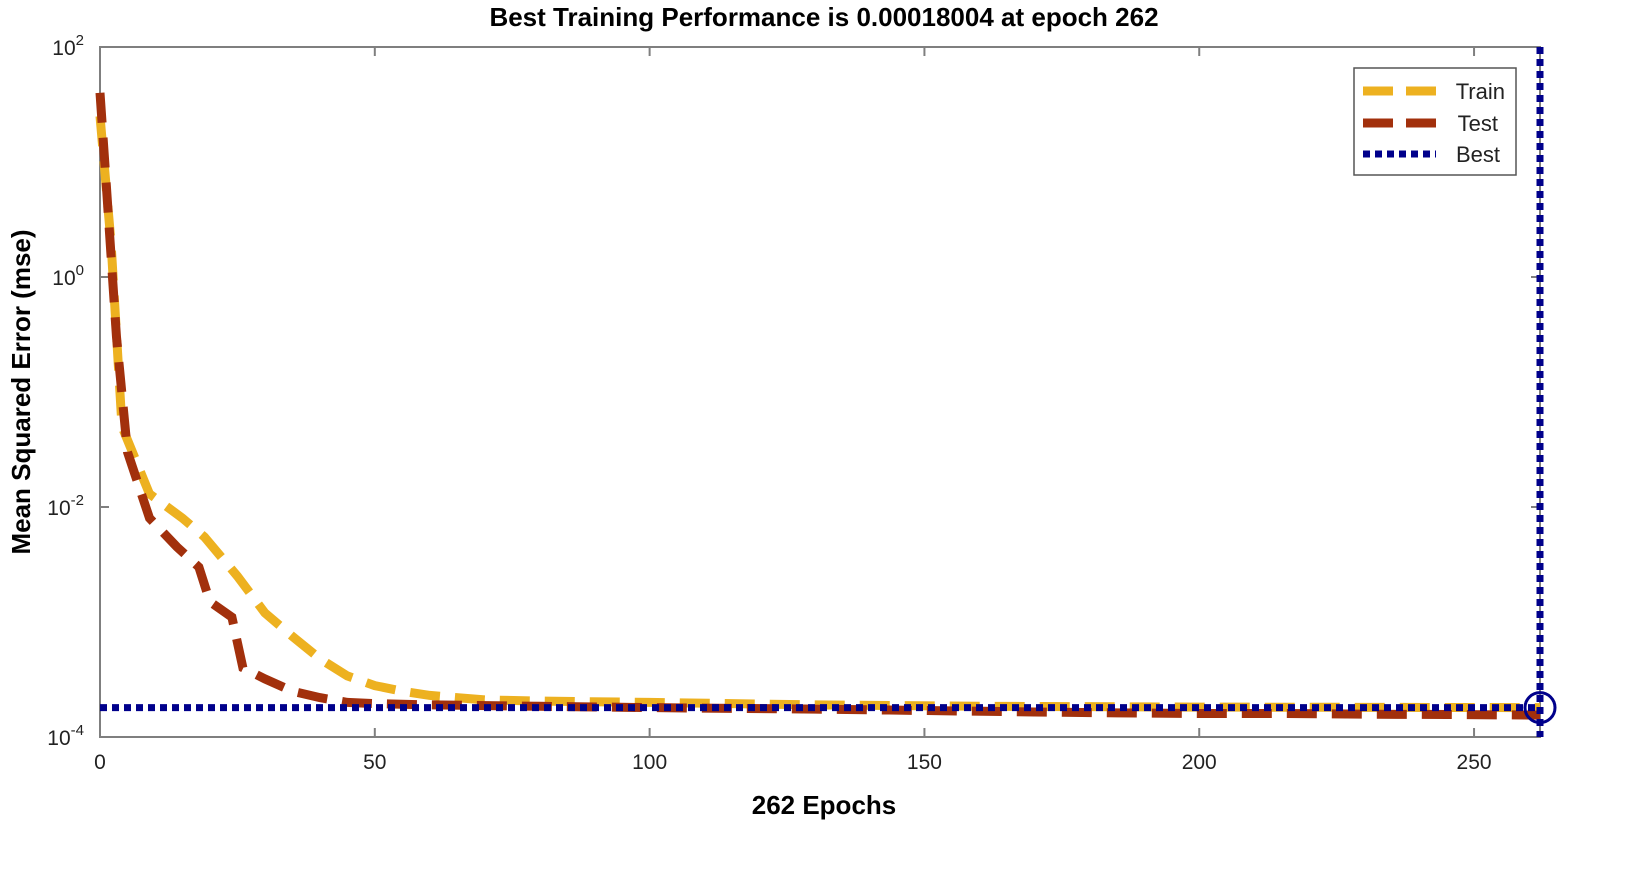 The image size is (1652, 876). I want to click on x-tick-label: 200, so click(1199, 762).